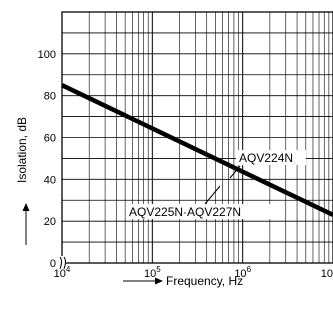 This screenshot has height=320, width=333. Describe the element at coordinates (47, 159) in the screenshot. I see `y-tick-labels: 0 20 40 60 80 100` at that location.